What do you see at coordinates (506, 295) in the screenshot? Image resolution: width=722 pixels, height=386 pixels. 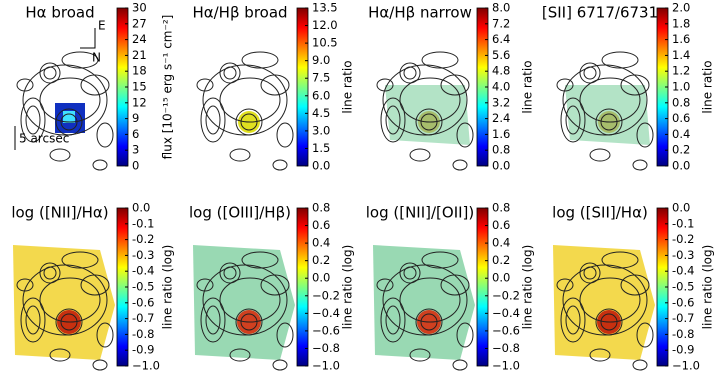 I see `colorbar-tick-label: −0.2` at bounding box center [506, 295].